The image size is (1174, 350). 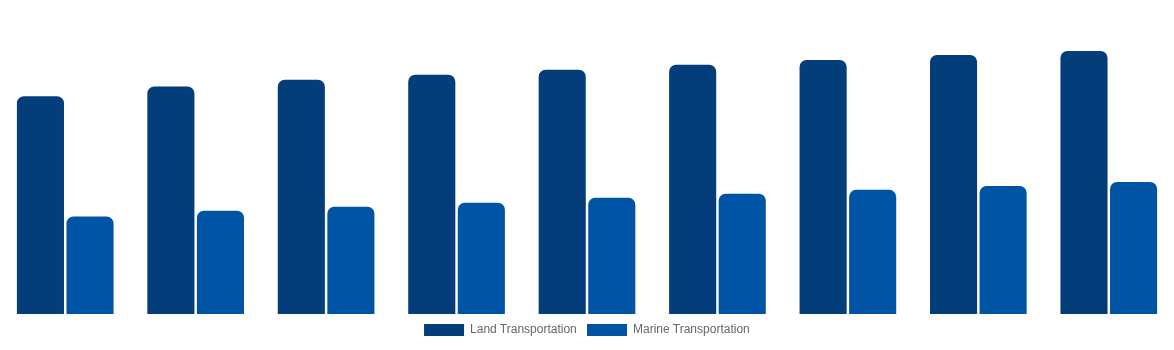 What do you see at coordinates (691, 329) in the screenshot?
I see `legend-label: Marine Transportation` at bounding box center [691, 329].